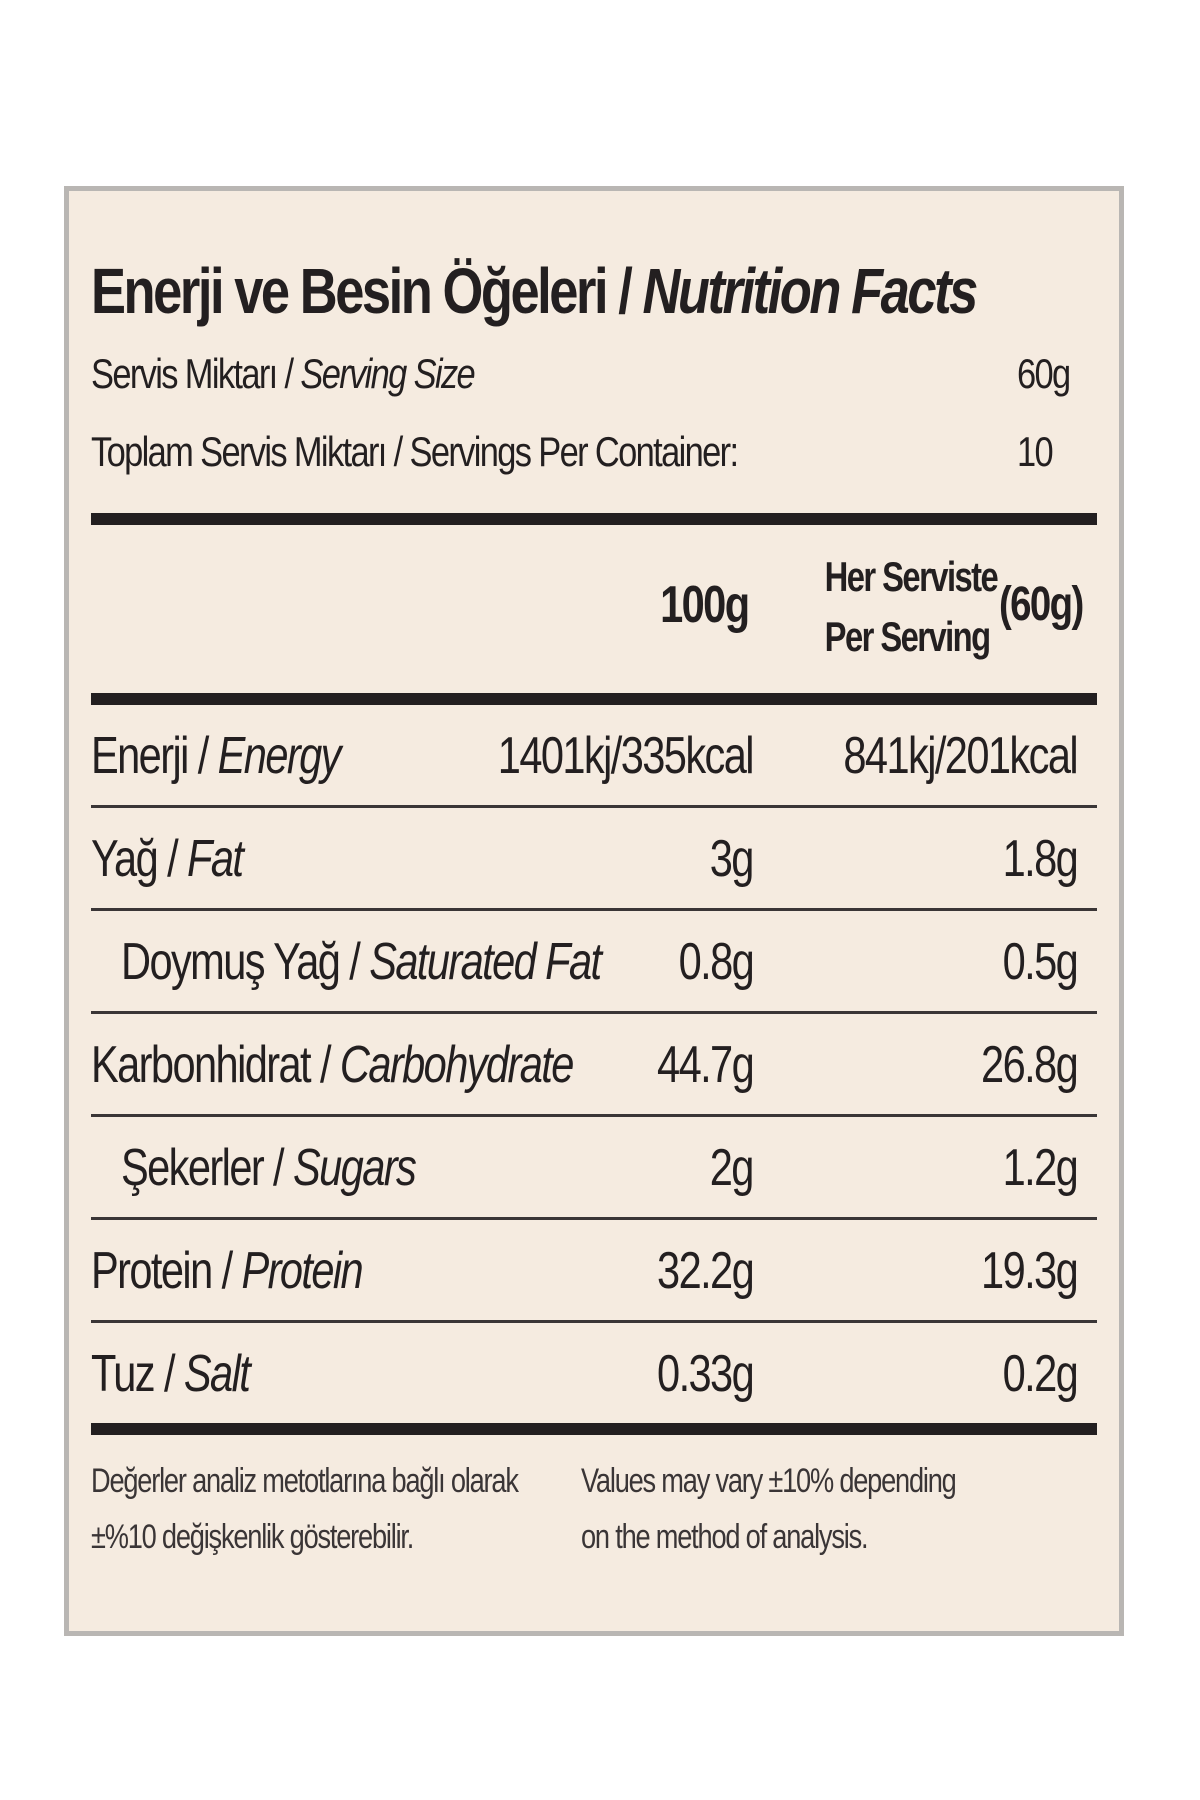 This screenshot has height=1800, width=1200. Describe the element at coordinates (705, 1065) in the screenshot. I see `row-value-per-100g: 44.7g` at that location.